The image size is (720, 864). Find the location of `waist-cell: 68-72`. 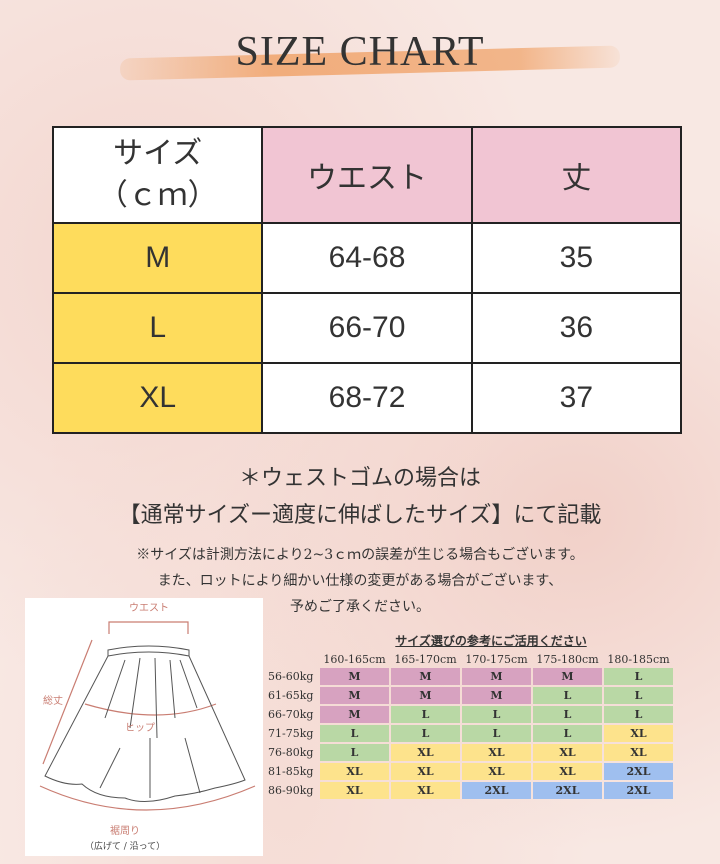

waist-cell: 68-72 is located at coordinates (367, 398).